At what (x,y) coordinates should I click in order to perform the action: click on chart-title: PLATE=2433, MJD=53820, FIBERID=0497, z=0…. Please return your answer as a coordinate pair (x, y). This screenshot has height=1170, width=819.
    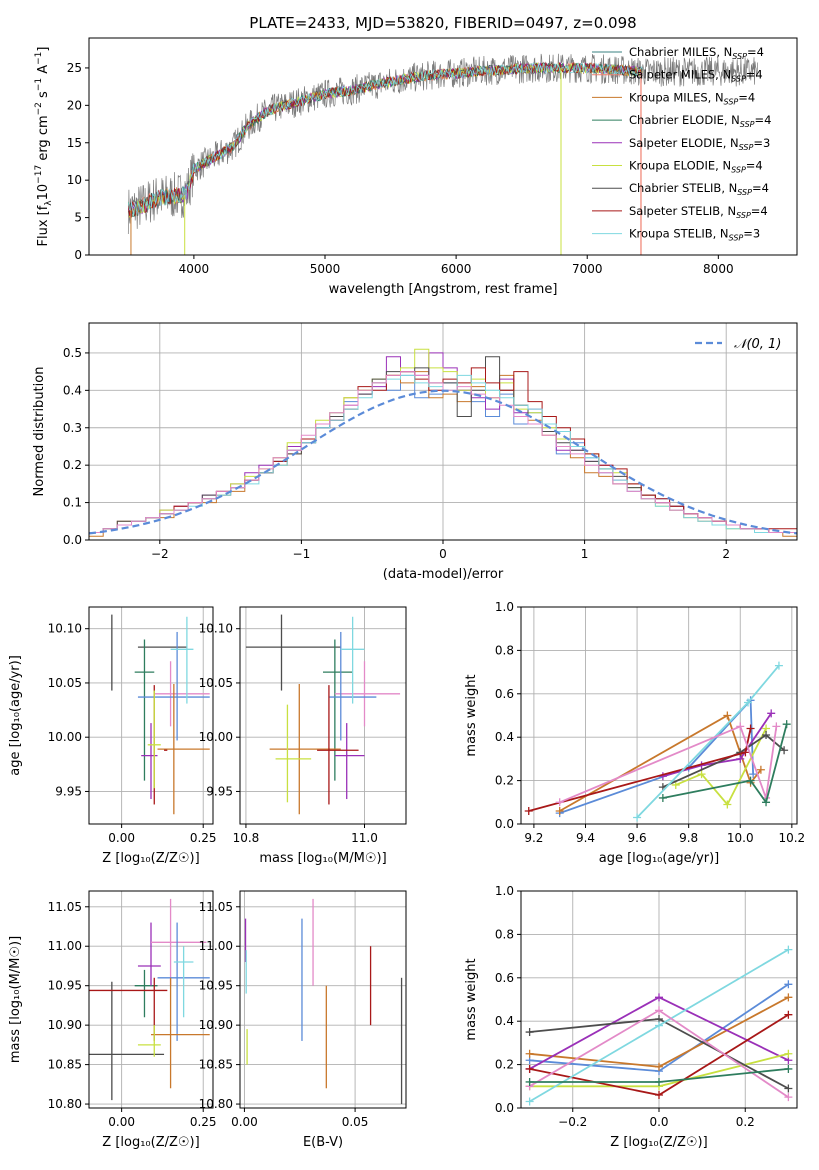
    Looking at the image, I should click on (442, 23).